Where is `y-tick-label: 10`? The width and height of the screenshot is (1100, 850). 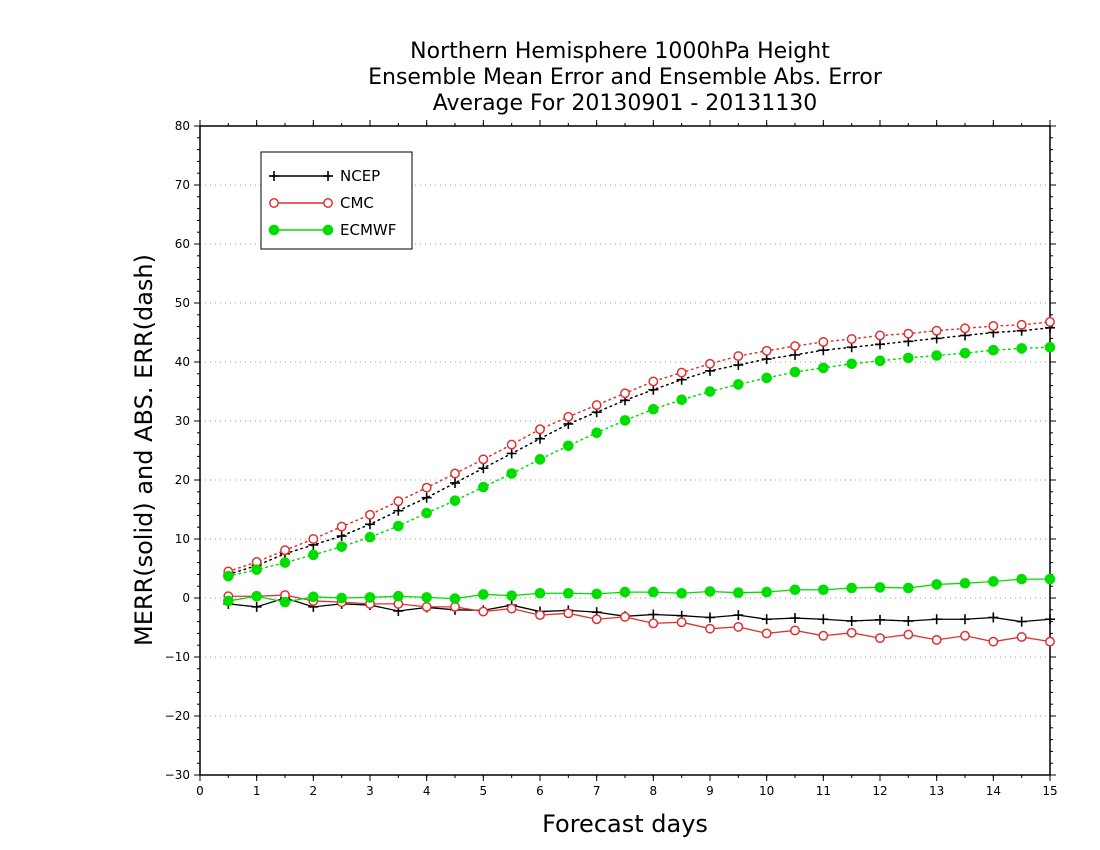 y-tick-label: 10 is located at coordinates (182, 539).